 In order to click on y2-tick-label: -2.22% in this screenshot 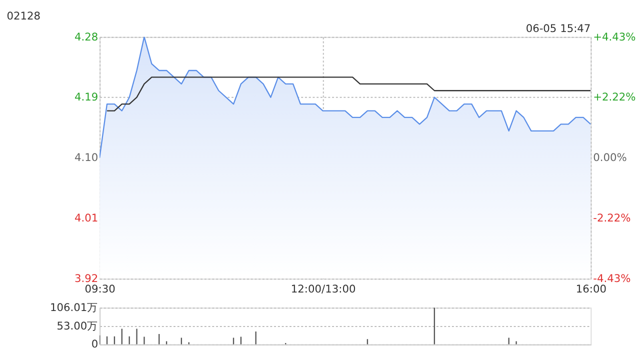, I will do `click(612, 218)`.